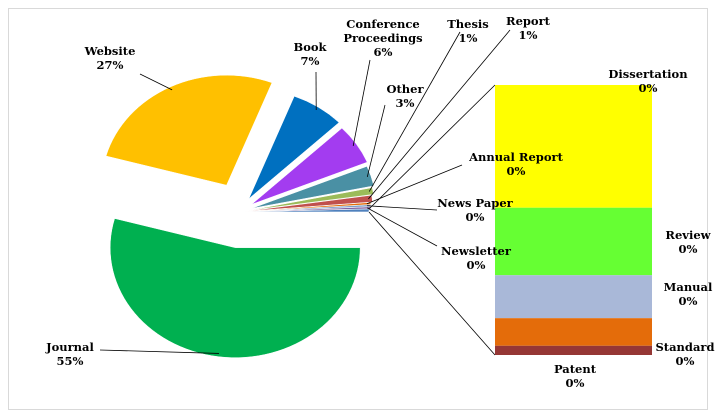  What do you see at coordinates (110, 51) in the screenshot?
I see `category-label: Website` at bounding box center [110, 51].